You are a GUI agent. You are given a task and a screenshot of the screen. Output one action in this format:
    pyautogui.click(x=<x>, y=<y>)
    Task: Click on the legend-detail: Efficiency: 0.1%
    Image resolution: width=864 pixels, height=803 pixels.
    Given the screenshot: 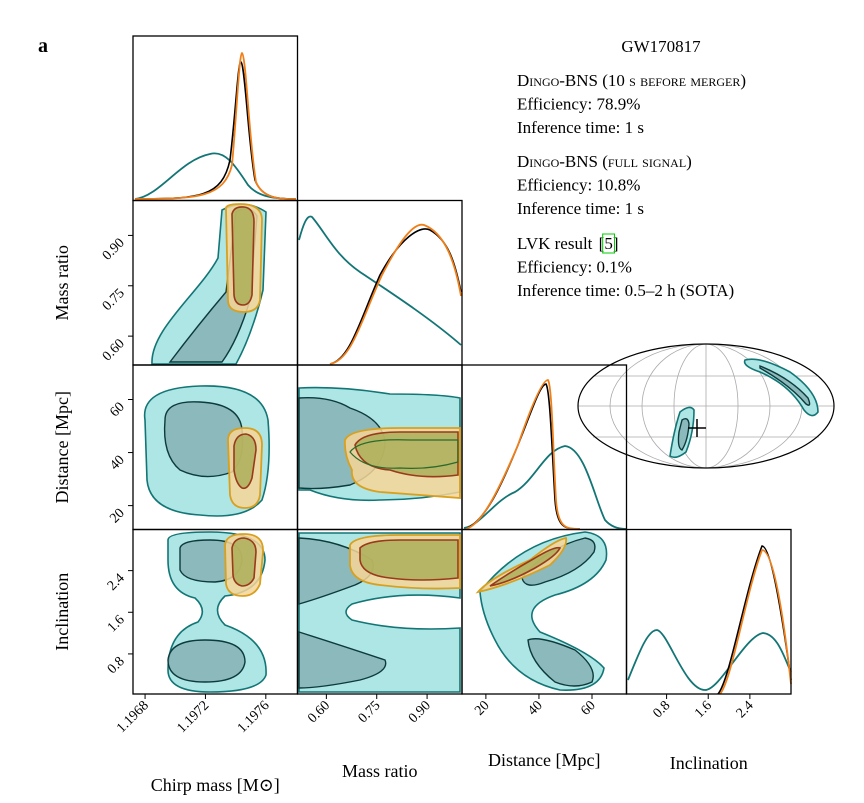 What is the action you would take?
    pyautogui.click(x=574, y=267)
    